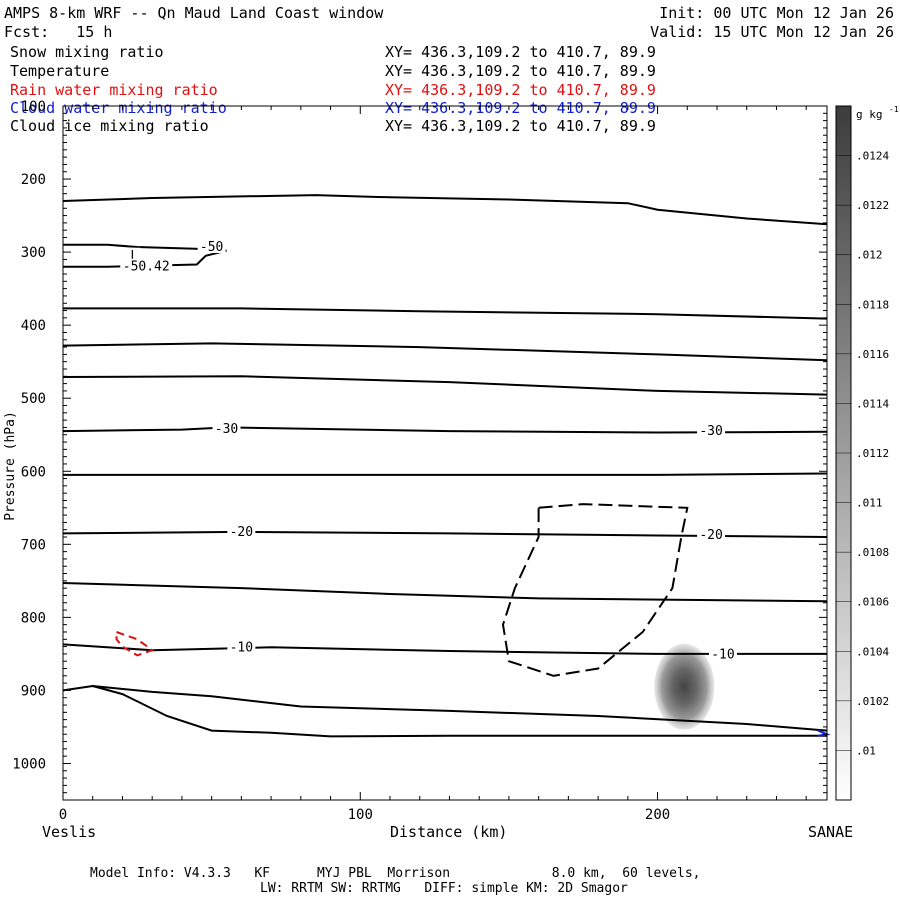 This screenshot has height=900, width=900. What do you see at coordinates (520, 71) in the screenshot?
I see `field-temperature-xy: XY= 436.3,109.2 to 410.7, 89.9` at bounding box center [520, 71].